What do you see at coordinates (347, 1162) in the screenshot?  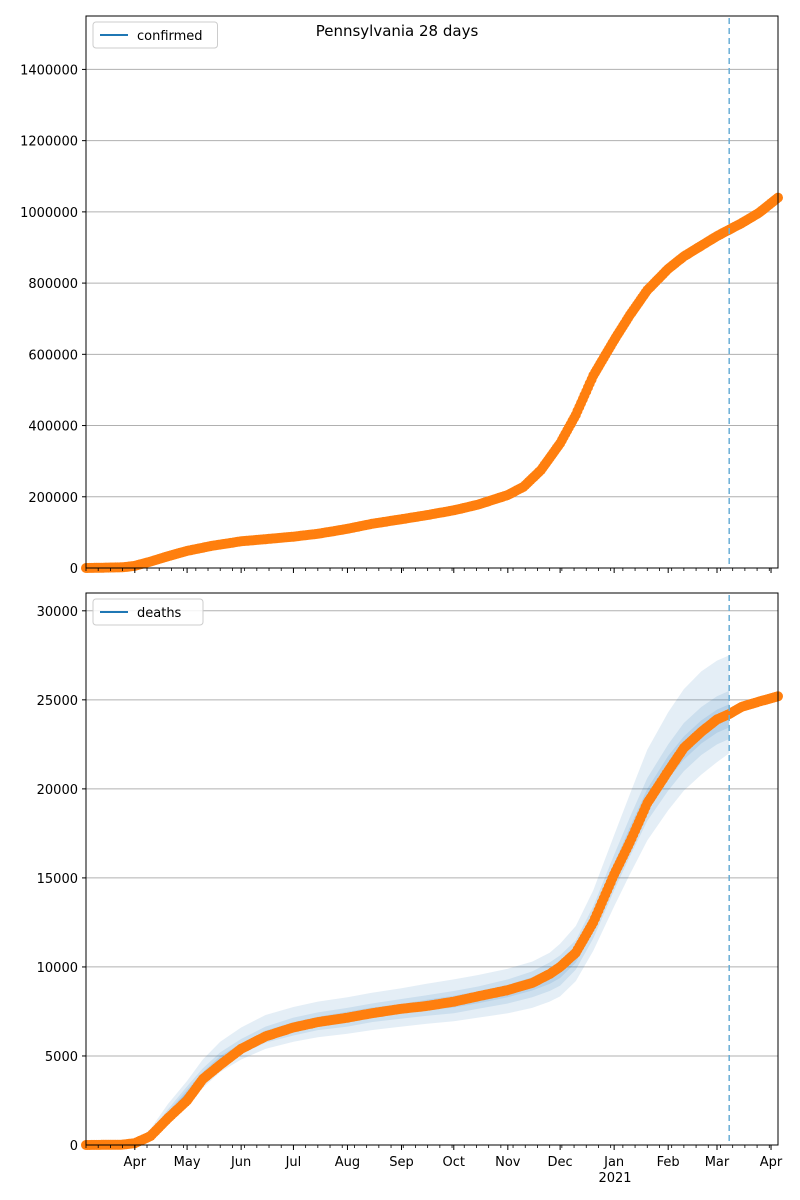 I see `x-tick-label: Aug` at bounding box center [347, 1162].